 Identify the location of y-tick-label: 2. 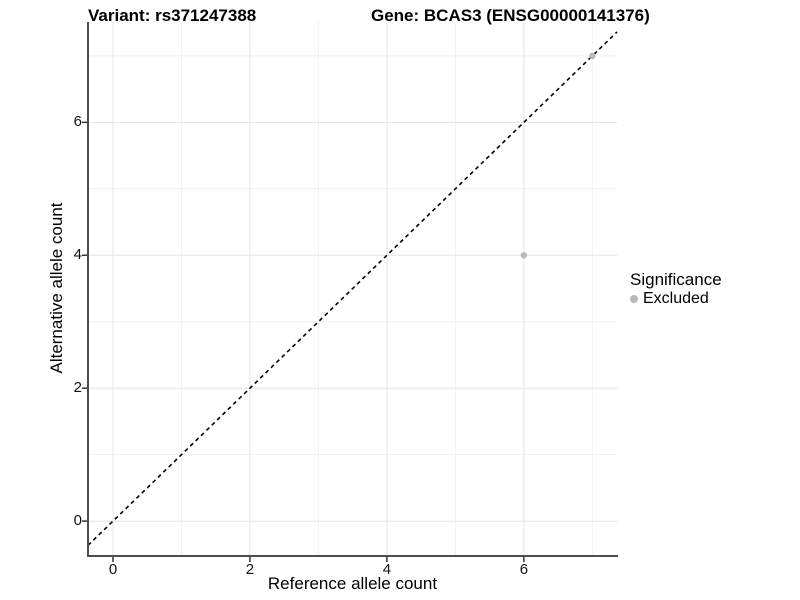
(77, 388).